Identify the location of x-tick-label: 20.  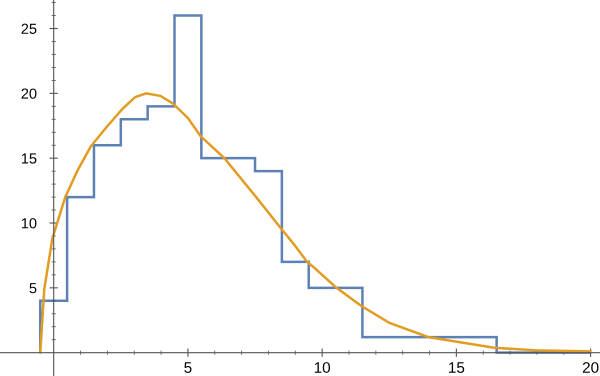
(590, 367).